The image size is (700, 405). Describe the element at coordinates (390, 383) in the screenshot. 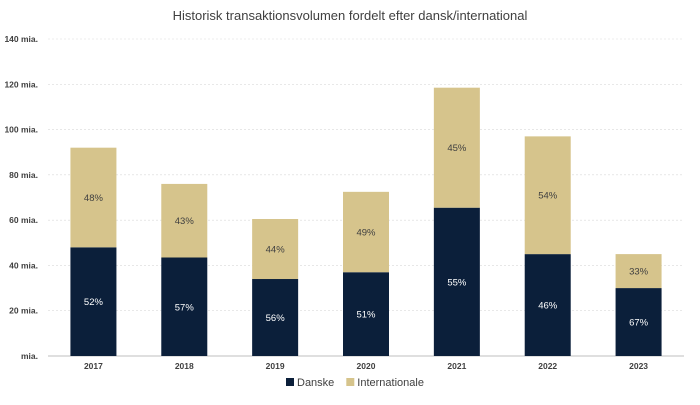

I see `legend-label: Internationale` at that location.